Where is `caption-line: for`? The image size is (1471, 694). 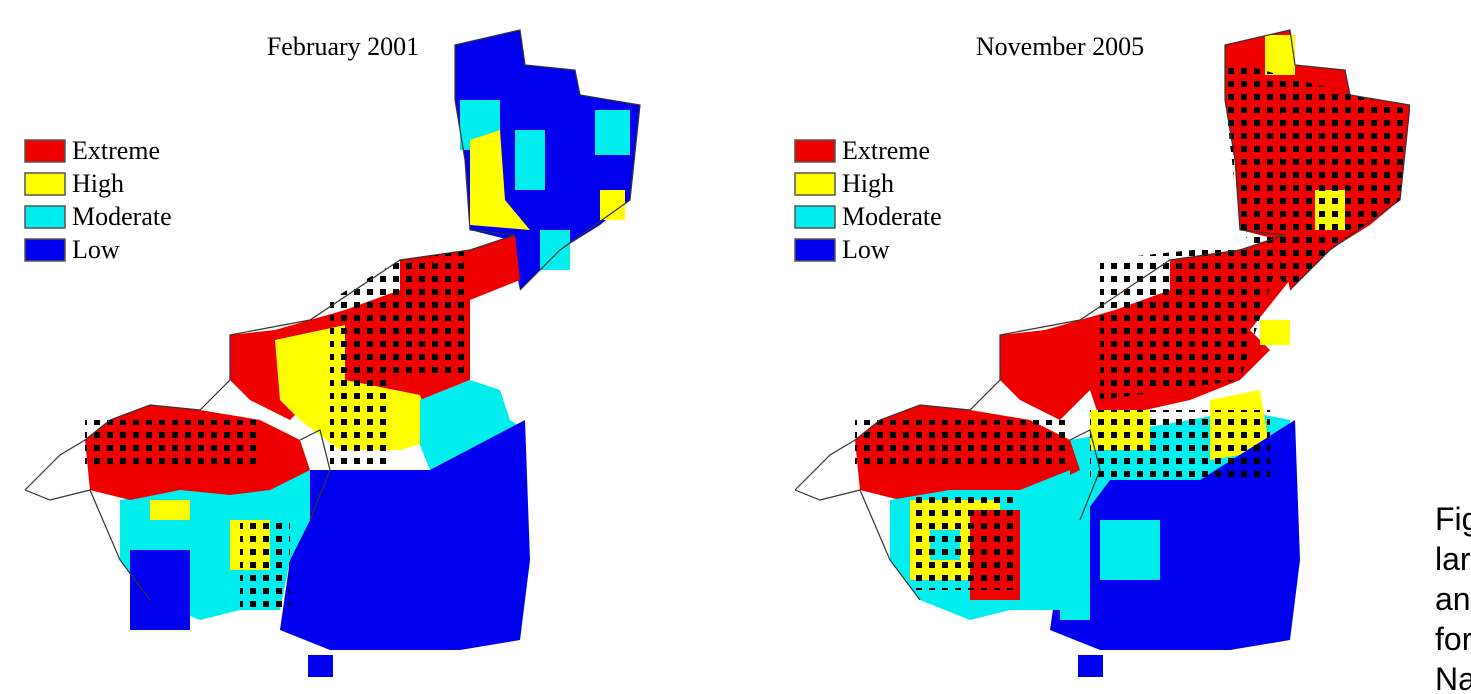 caption-line: for is located at coordinates (1453, 639).